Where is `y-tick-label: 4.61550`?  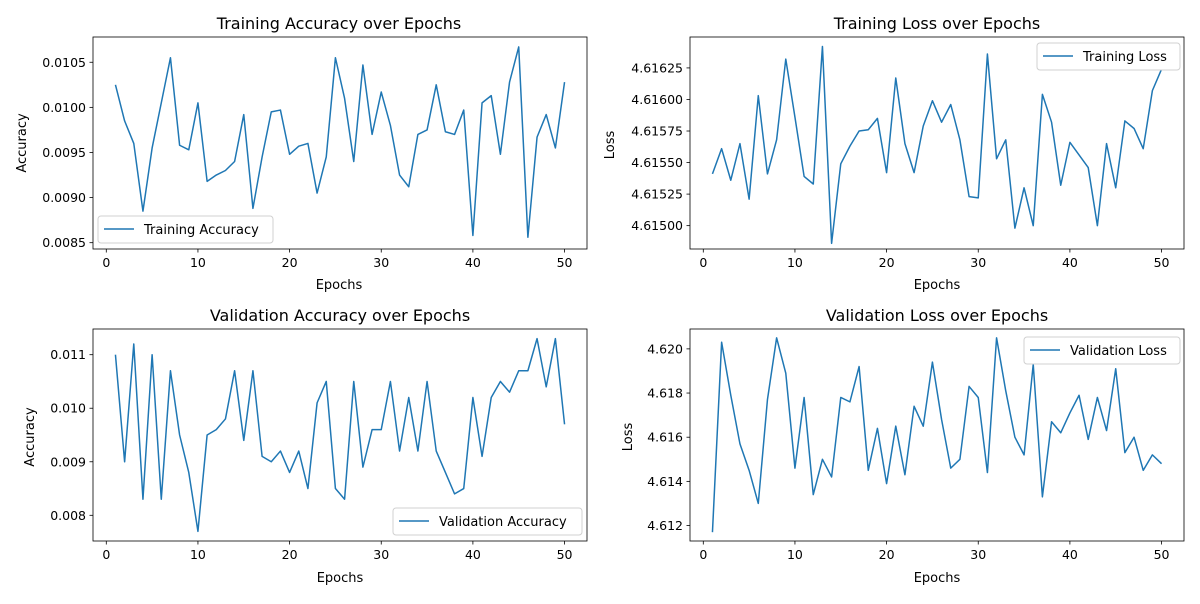
y-tick-label: 4.61550 is located at coordinates (657, 162).